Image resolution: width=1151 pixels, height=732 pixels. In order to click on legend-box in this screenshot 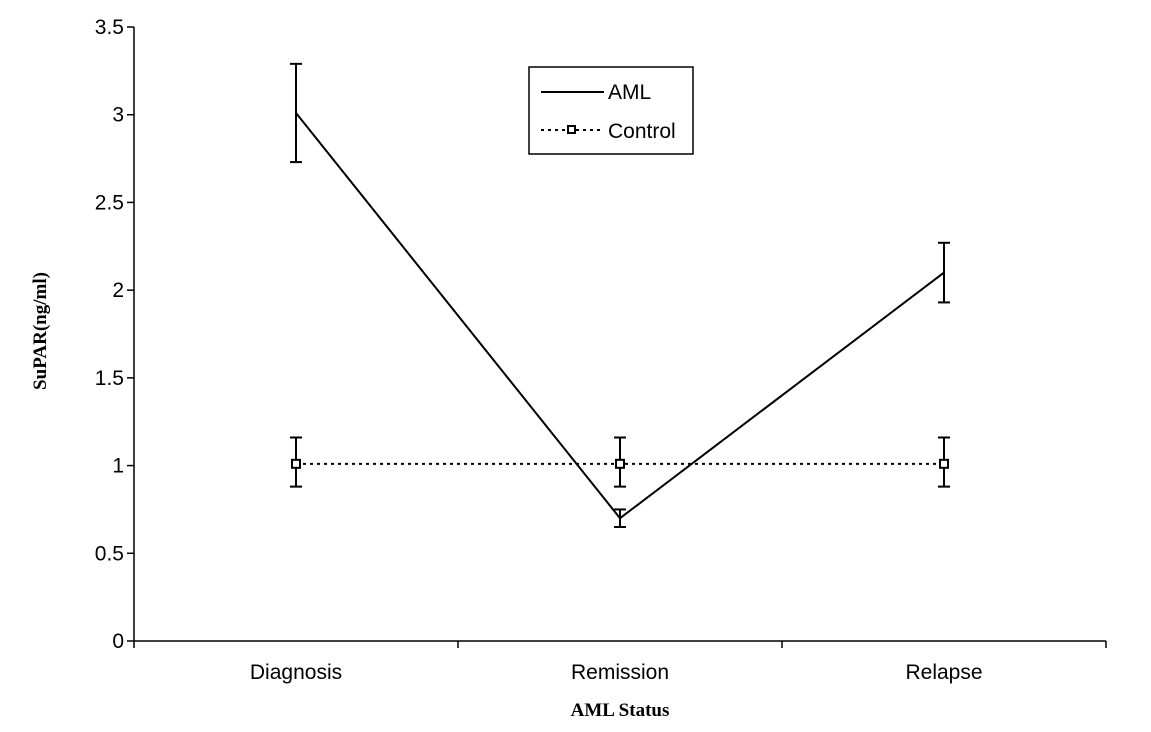, I will do `click(611, 110)`.